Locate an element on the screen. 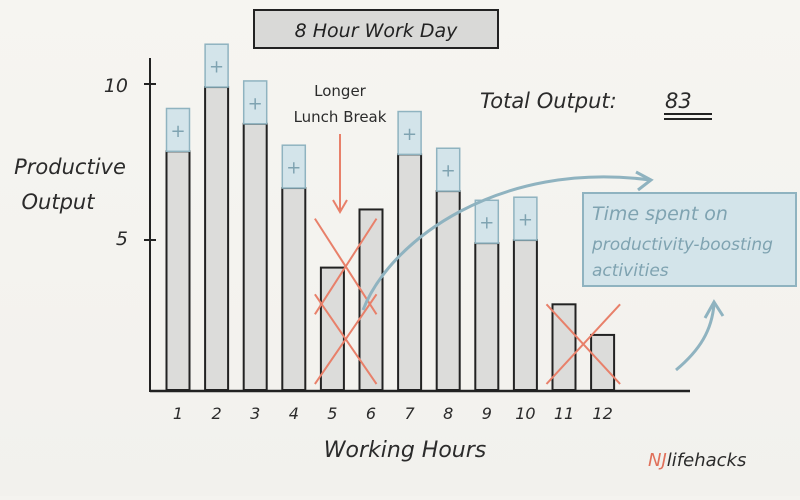  brand-nj: NJ is located at coordinates (657, 460).